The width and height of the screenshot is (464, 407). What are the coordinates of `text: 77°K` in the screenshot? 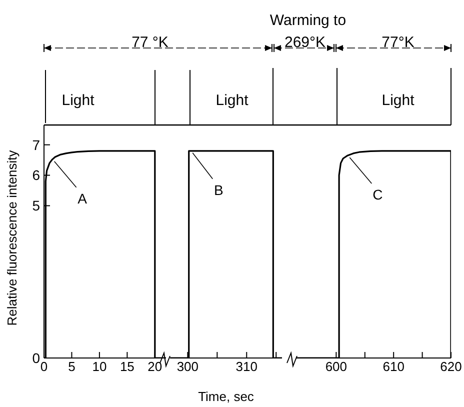 It's located at (398, 42).